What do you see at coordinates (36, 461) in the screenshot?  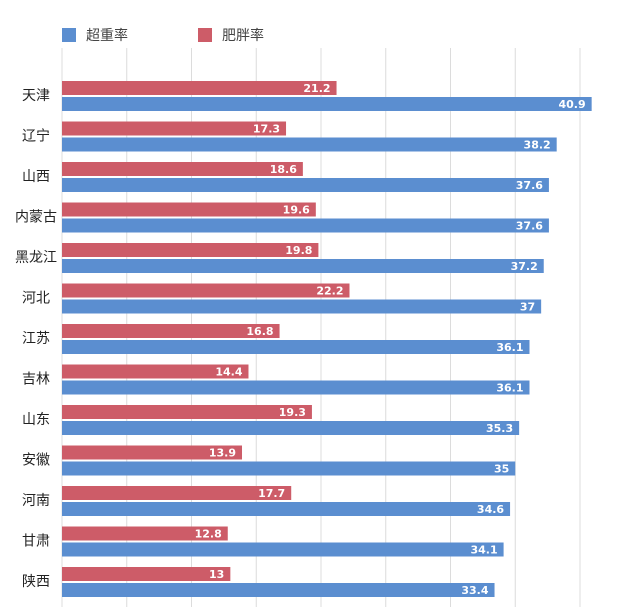 I see `category-label: 安徽` at bounding box center [36, 461].